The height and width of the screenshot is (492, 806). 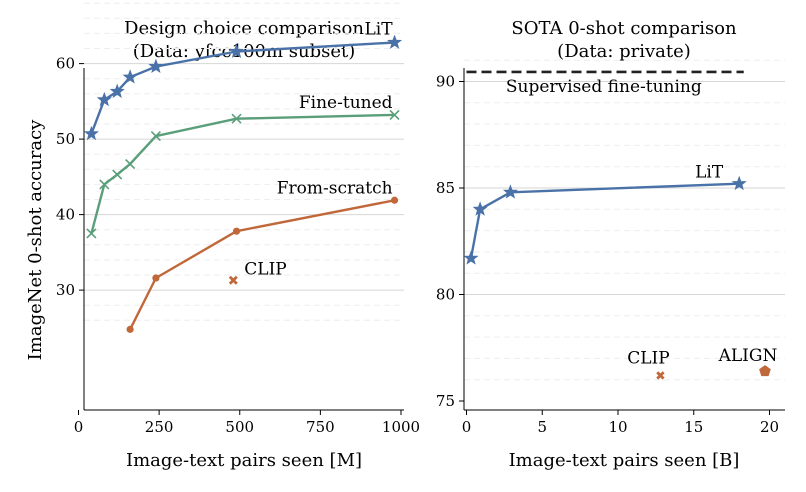 I want to click on left-y-tick-label: 30, so click(x=65, y=290).